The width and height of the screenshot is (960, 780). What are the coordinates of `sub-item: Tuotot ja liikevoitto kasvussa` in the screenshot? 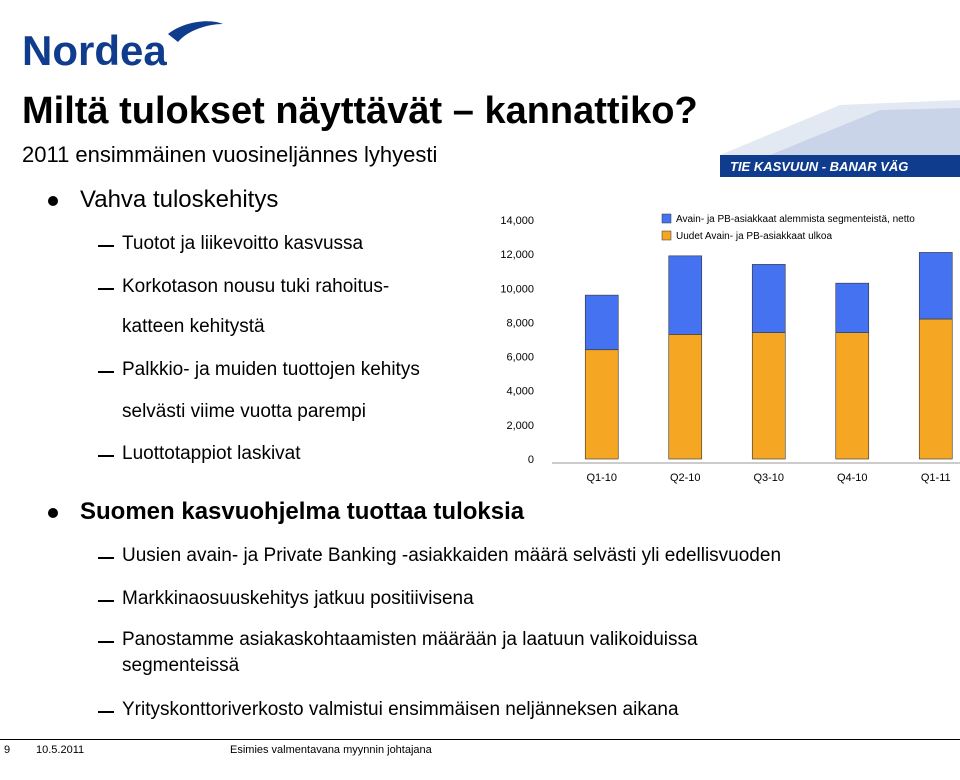 It's located at (230, 244).